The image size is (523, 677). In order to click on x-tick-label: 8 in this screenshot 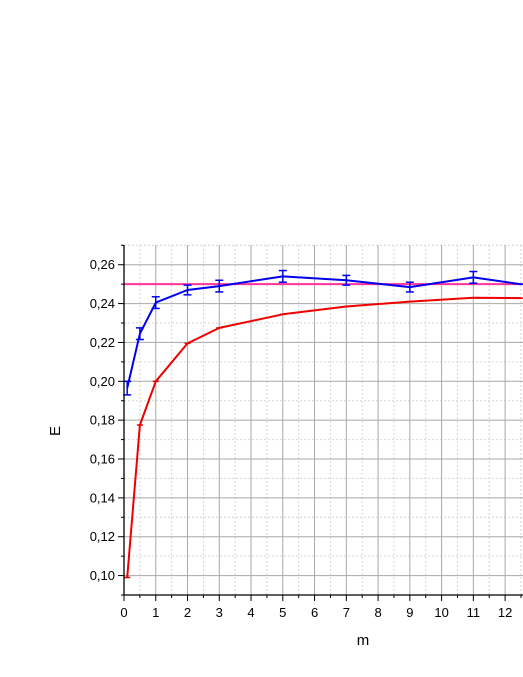, I will do `click(377, 612)`.